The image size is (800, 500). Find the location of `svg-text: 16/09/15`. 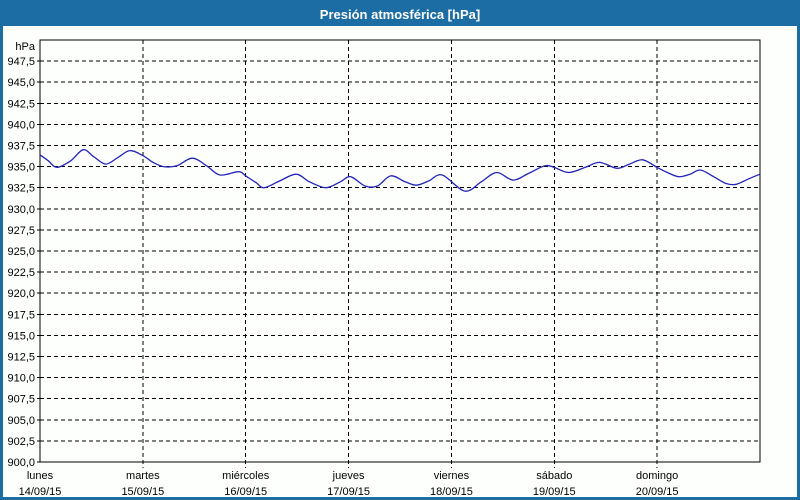

svg-text: 16/09/15 is located at coordinates (245, 491).